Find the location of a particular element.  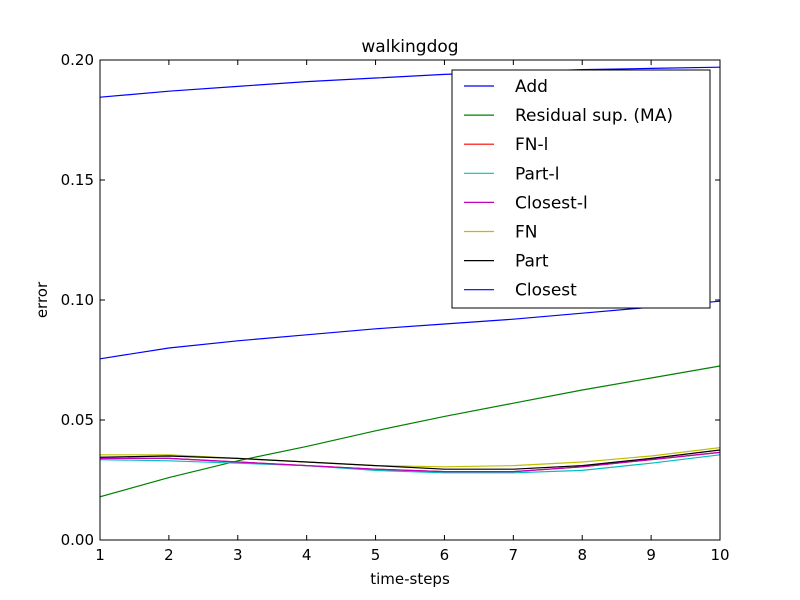

y-axis-label: error is located at coordinates (42, 299).